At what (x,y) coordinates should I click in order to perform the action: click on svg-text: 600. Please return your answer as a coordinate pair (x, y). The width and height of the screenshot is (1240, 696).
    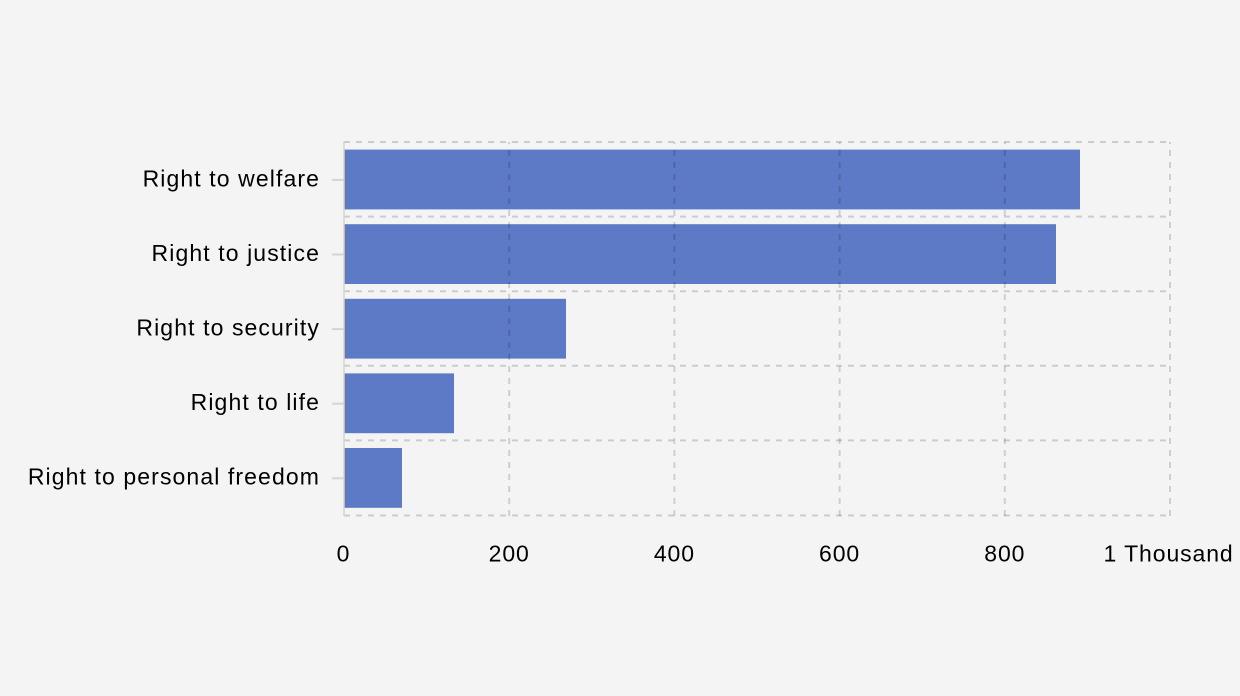
    Looking at the image, I should click on (839, 554).